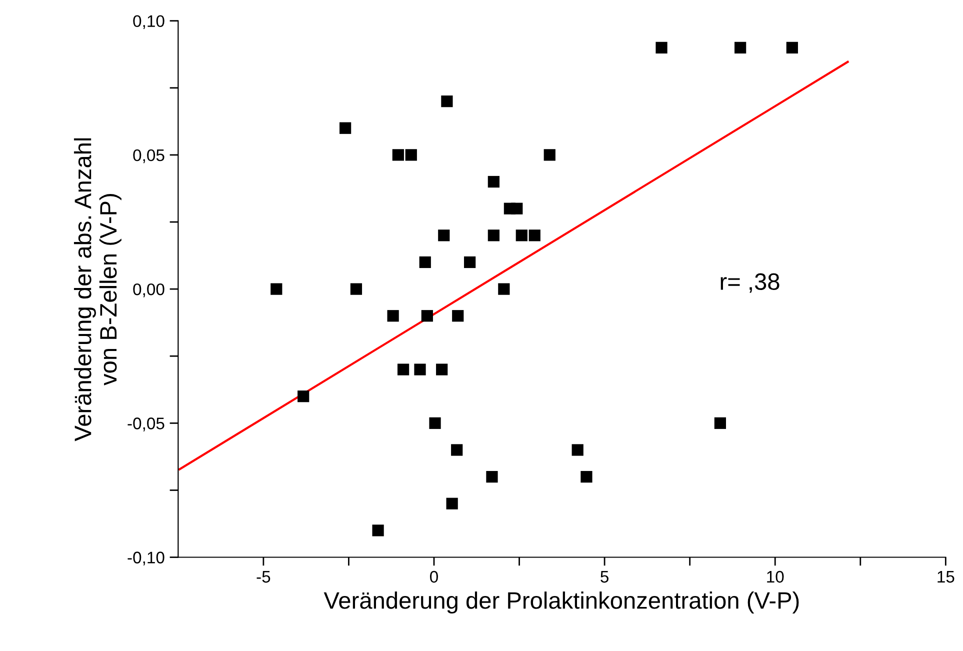 The width and height of the screenshot is (963, 651). Describe the element at coordinates (946, 577) in the screenshot. I see `x-tick-label: 15` at that location.